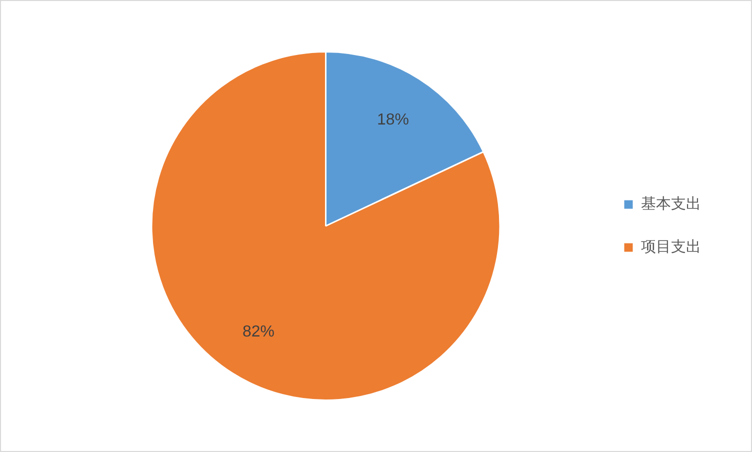 This screenshot has height=452, width=752. I want to click on data-label: 82%, so click(258, 331).